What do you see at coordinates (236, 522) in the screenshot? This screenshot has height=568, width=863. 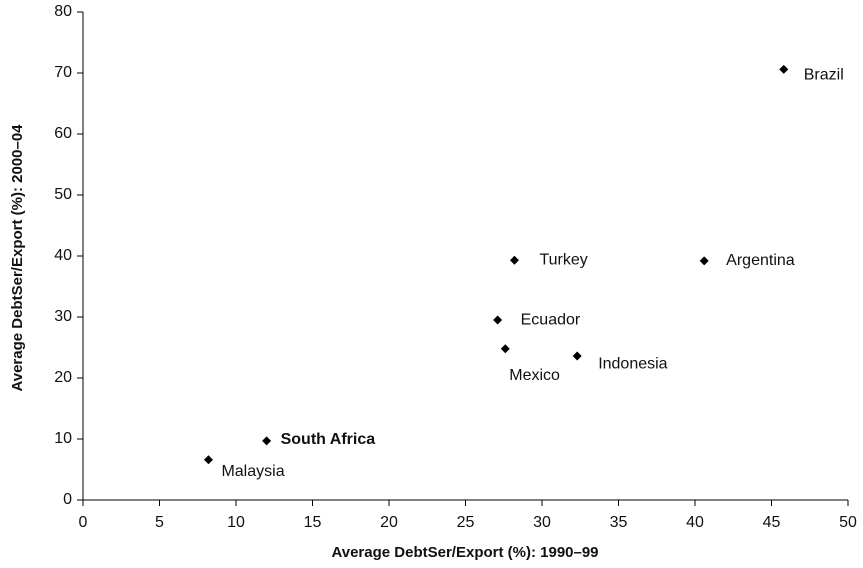 I see `x-tick-label: 10` at bounding box center [236, 522].